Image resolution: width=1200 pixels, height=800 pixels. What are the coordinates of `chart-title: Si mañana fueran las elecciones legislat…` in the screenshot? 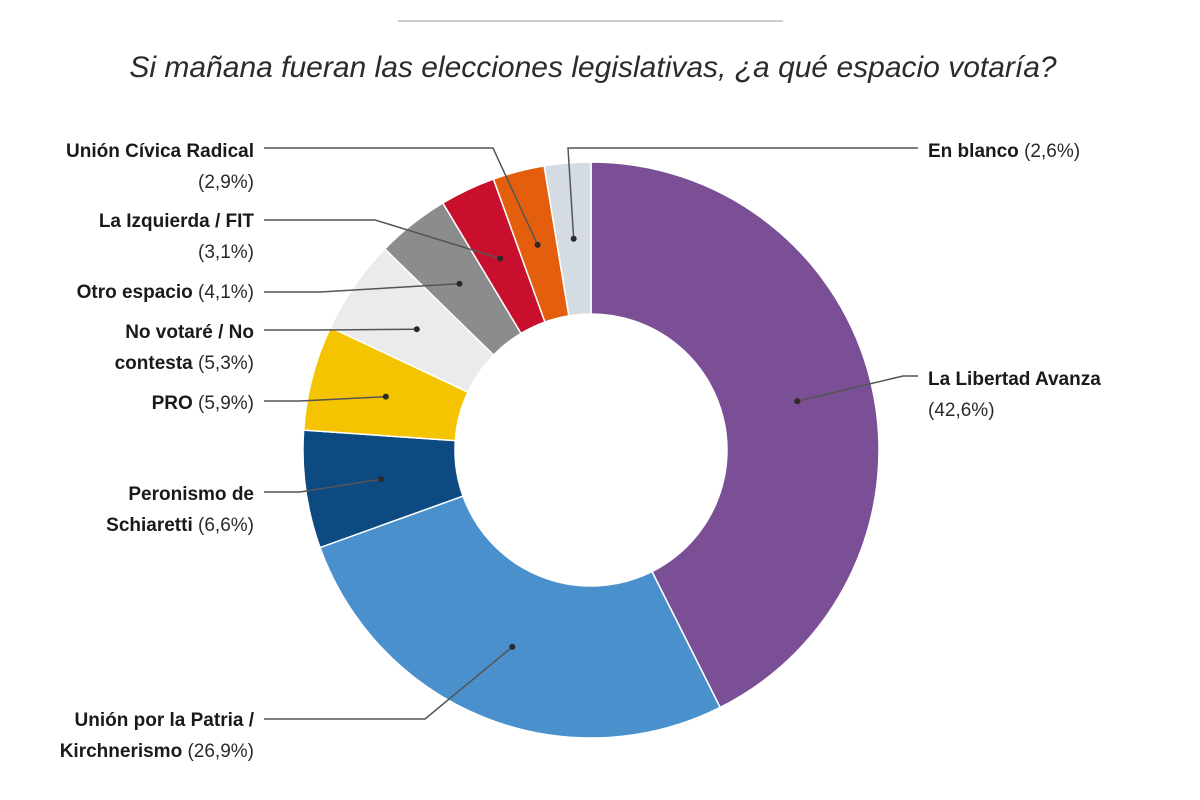 It's located at (593, 67).